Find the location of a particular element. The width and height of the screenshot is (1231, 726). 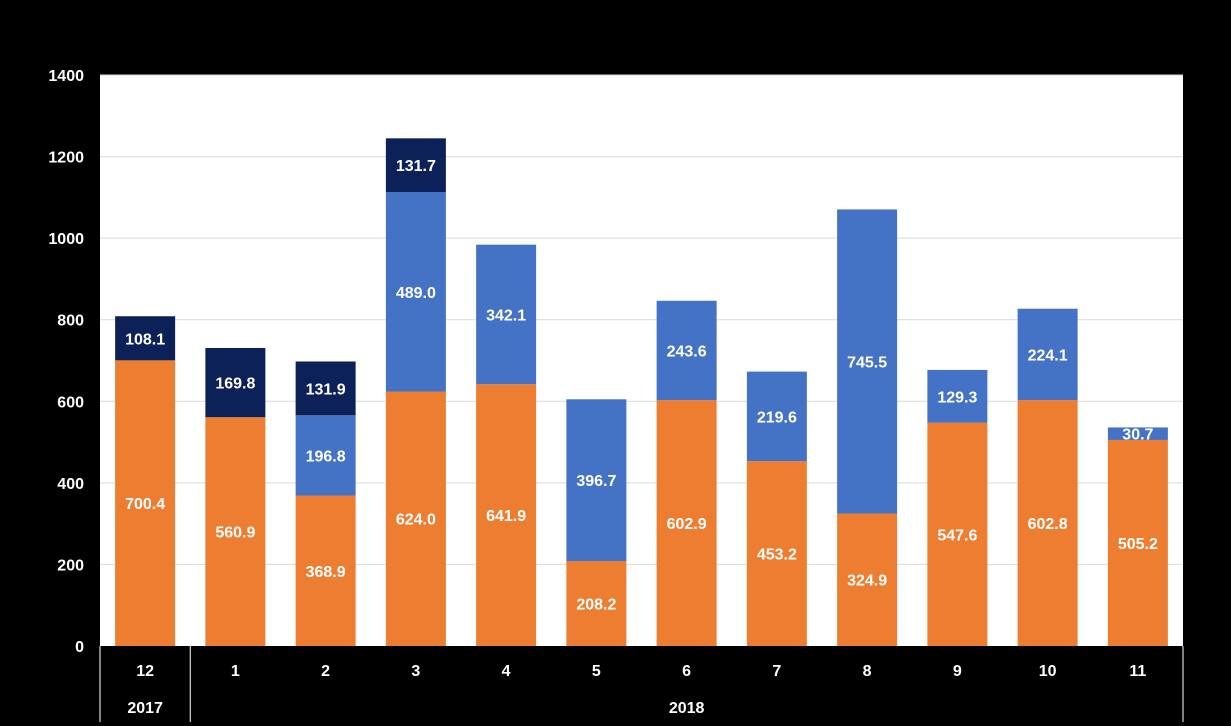

data-label: 396.7 is located at coordinates (596, 481).